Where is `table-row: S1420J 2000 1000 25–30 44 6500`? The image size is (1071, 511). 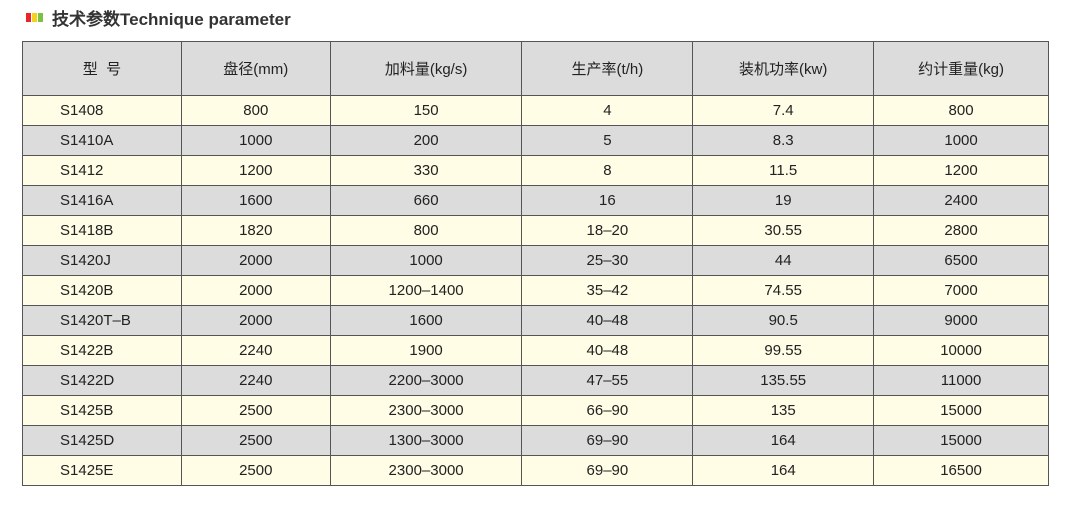
table-row: S1420J 2000 1000 25–30 44 6500 is located at coordinates (535, 260).